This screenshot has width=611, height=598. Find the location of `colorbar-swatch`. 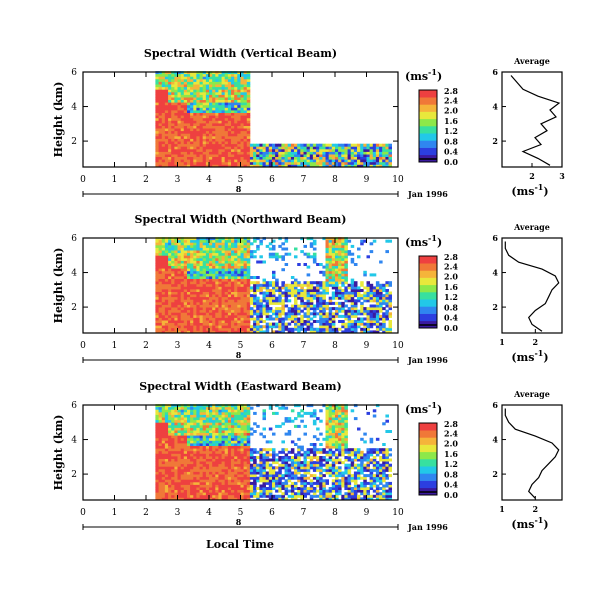

colorbar-swatch is located at coordinates (428, 281).